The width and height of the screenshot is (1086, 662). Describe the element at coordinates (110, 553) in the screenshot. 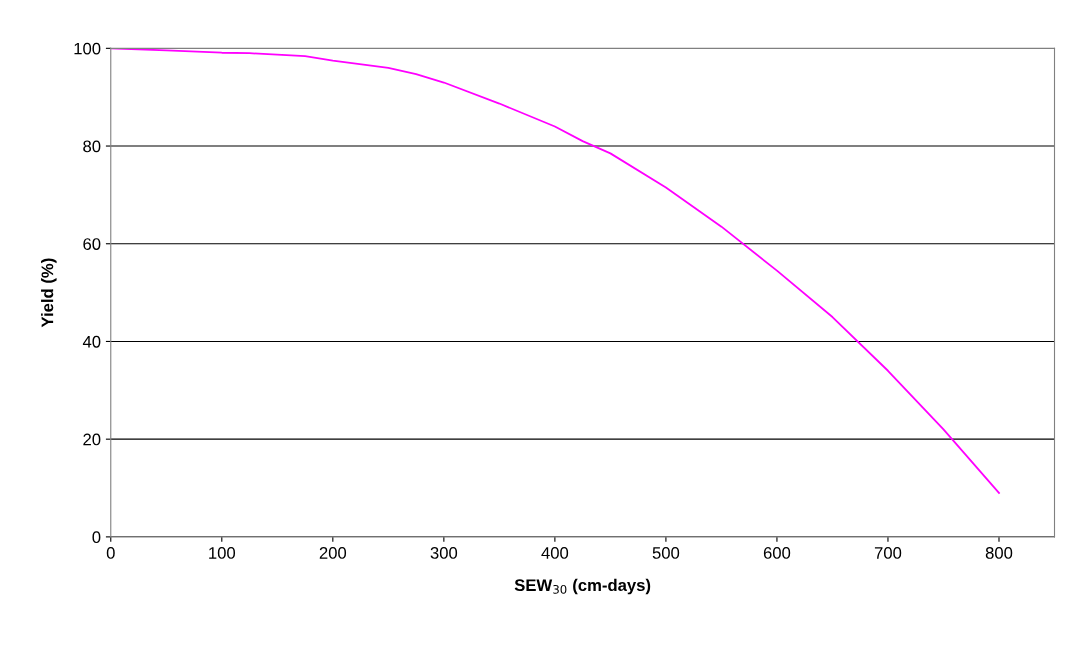

I see `x-tick-label: 0` at that location.